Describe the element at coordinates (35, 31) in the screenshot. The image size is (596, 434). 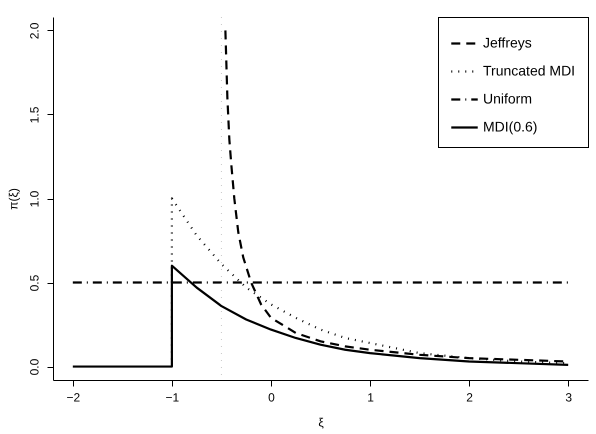
I see `y-tick-label: 2.0` at that location.